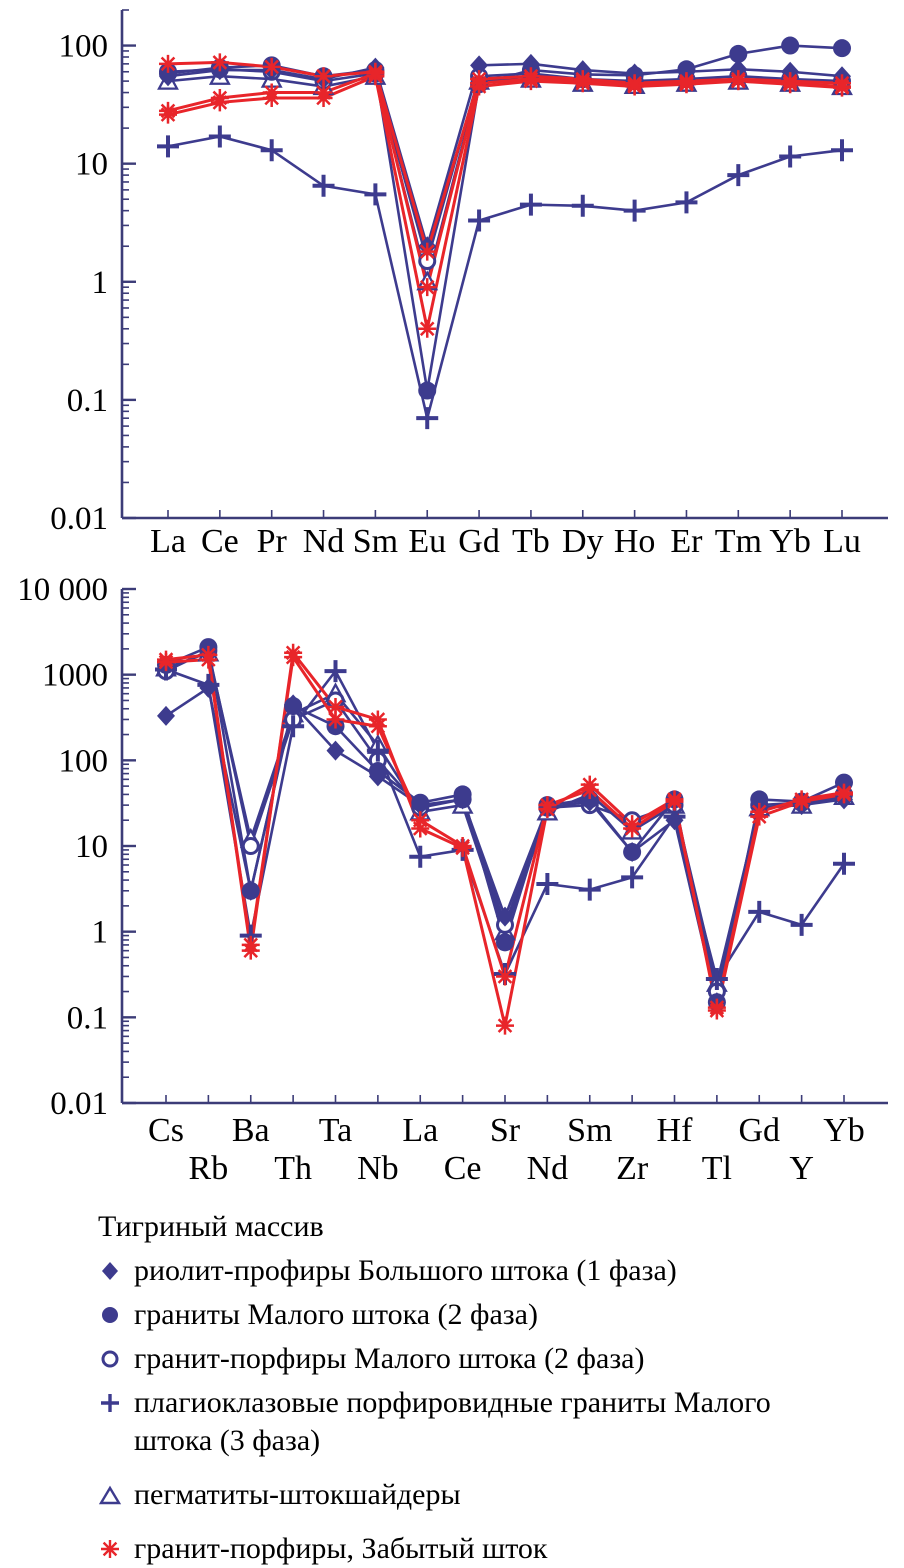 The height and width of the screenshot is (1568, 904). I want to click on svg-text: 10 000, so click(62, 591).